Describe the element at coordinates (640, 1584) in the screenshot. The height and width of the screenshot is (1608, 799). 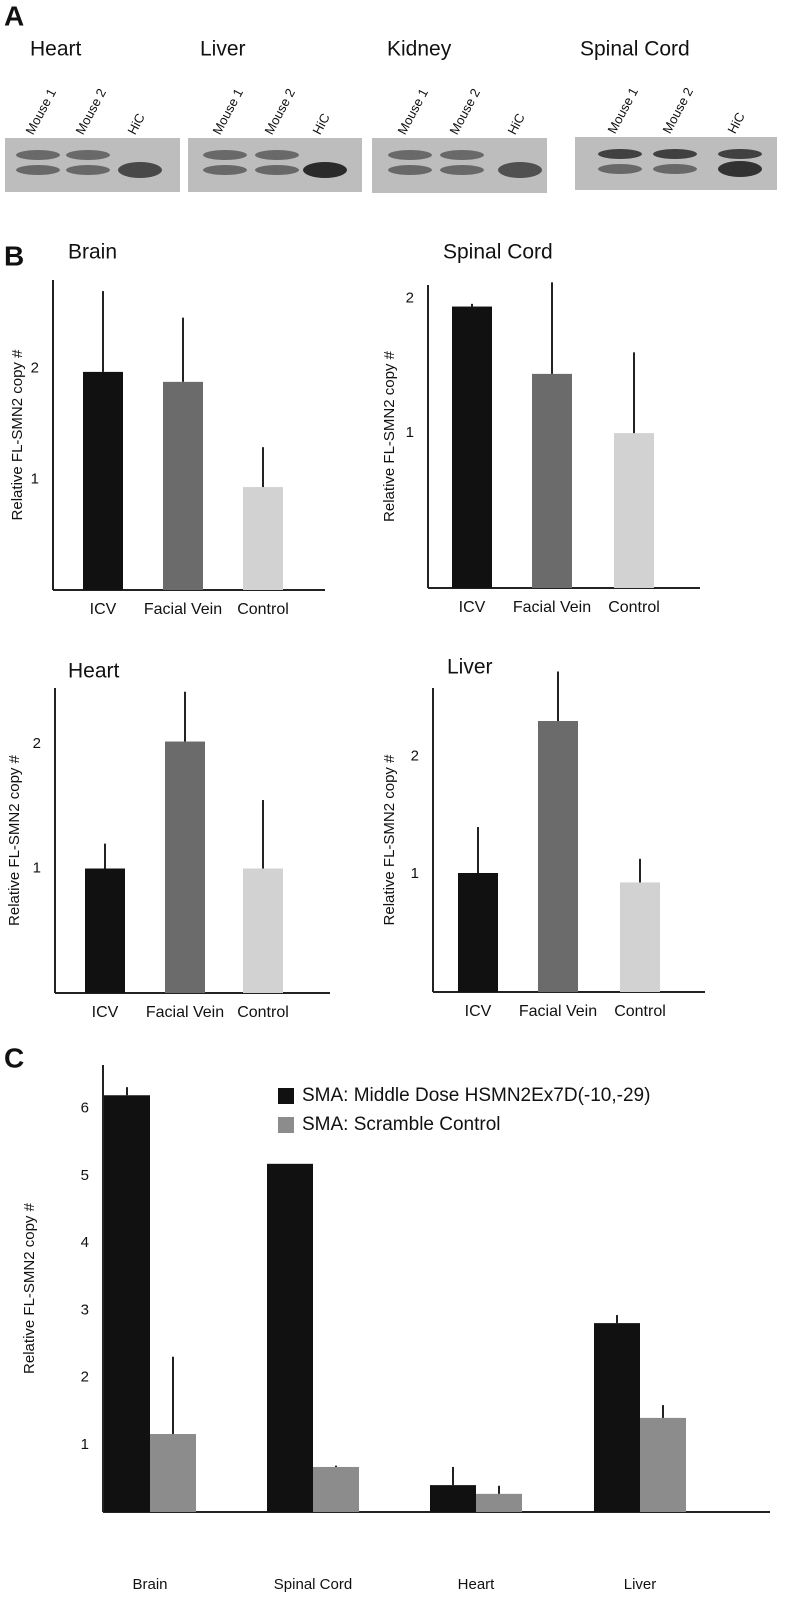
I see `x-tick-label: Liver` at that location.